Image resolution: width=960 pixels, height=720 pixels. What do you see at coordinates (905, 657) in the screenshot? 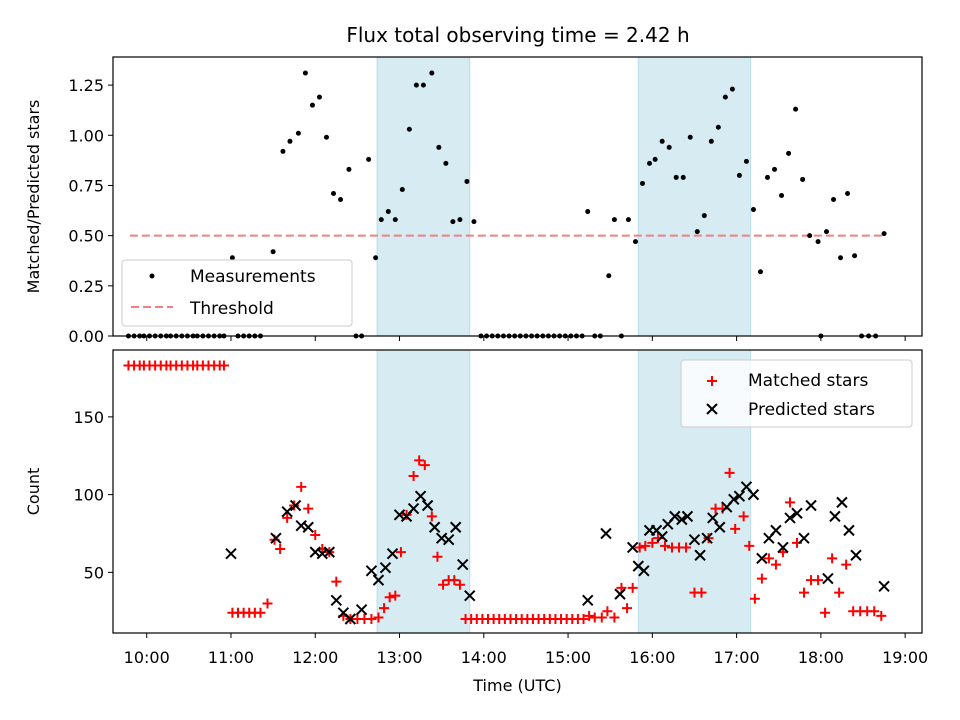
I see `x-tick-label: 19:00` at bounding box center [905, 657].